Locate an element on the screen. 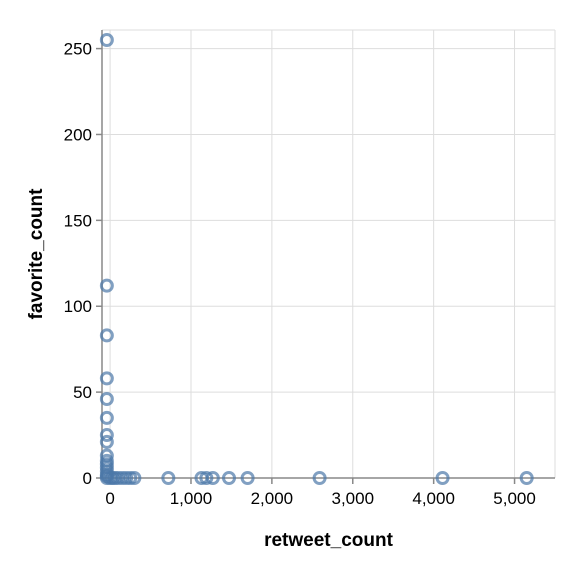  x-tick-label: 1,000 is located at coordinates (191, 498).